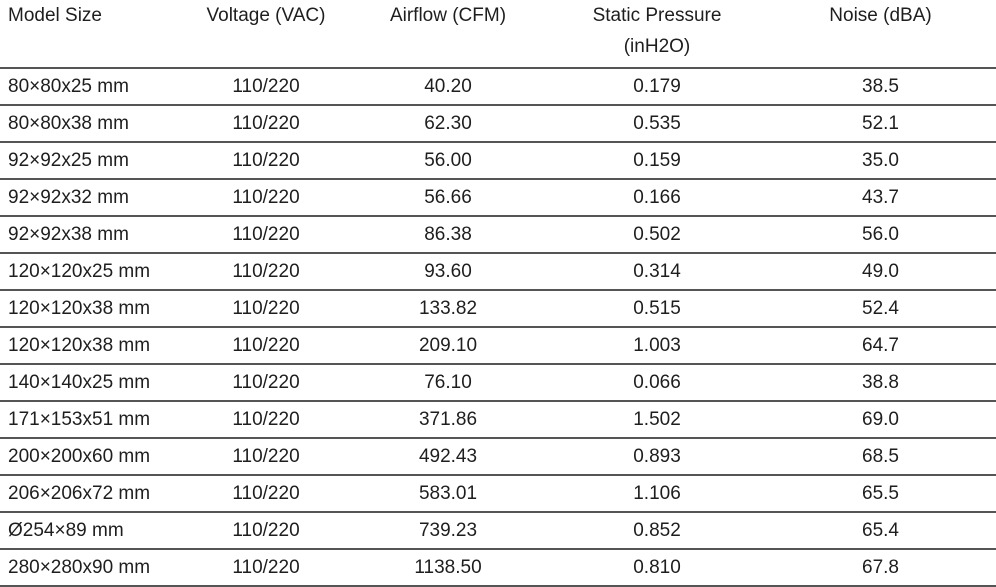  I want to click on table-row: 200×200x60 mm 110/220 492.43 0.893 68.5, so click(498, 456).